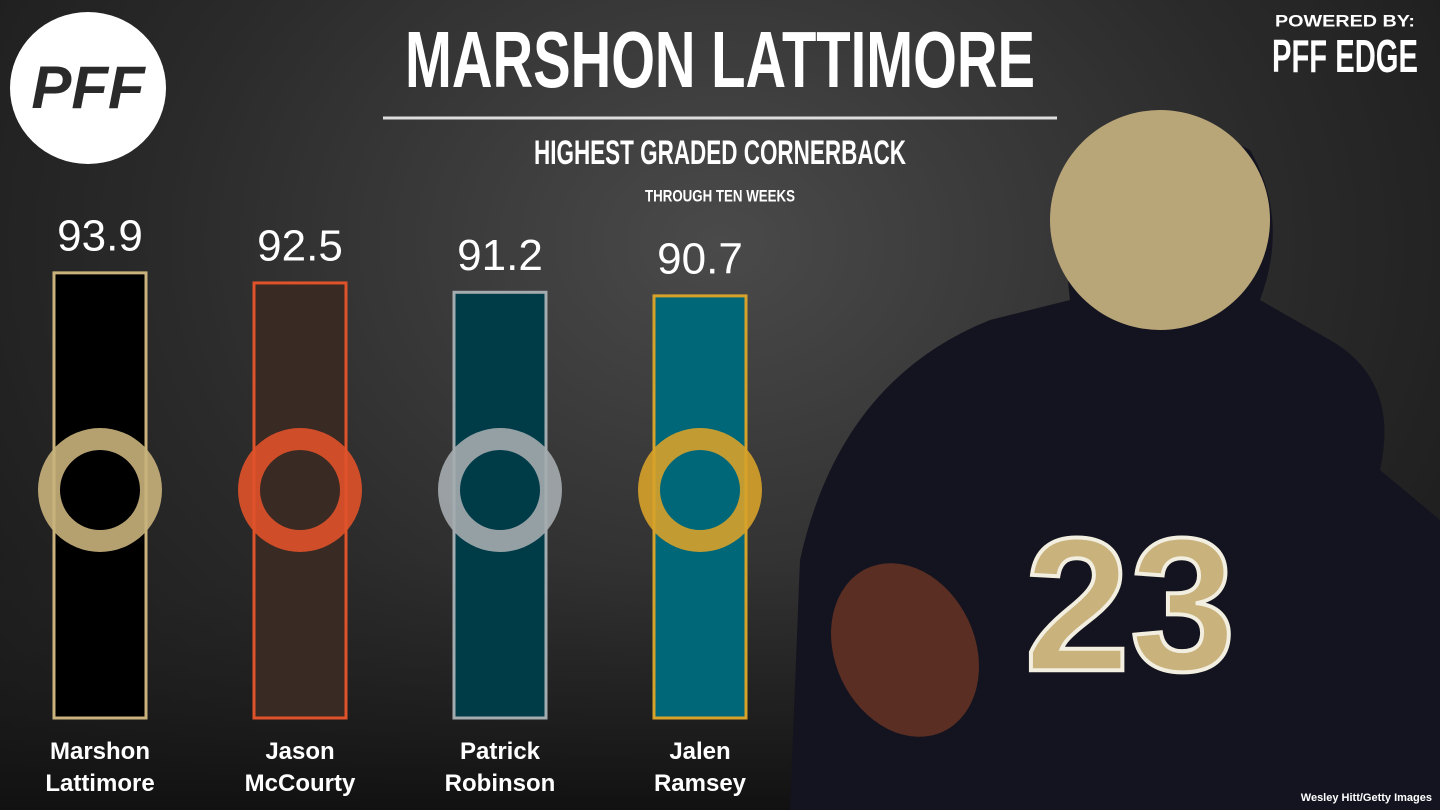 Image resolution: width=1440 pixels, height=810 pixels. Describe the element at coordinates (100, 767) in the screenshot. I see `category-label: Marshon Lattimore` at that location.